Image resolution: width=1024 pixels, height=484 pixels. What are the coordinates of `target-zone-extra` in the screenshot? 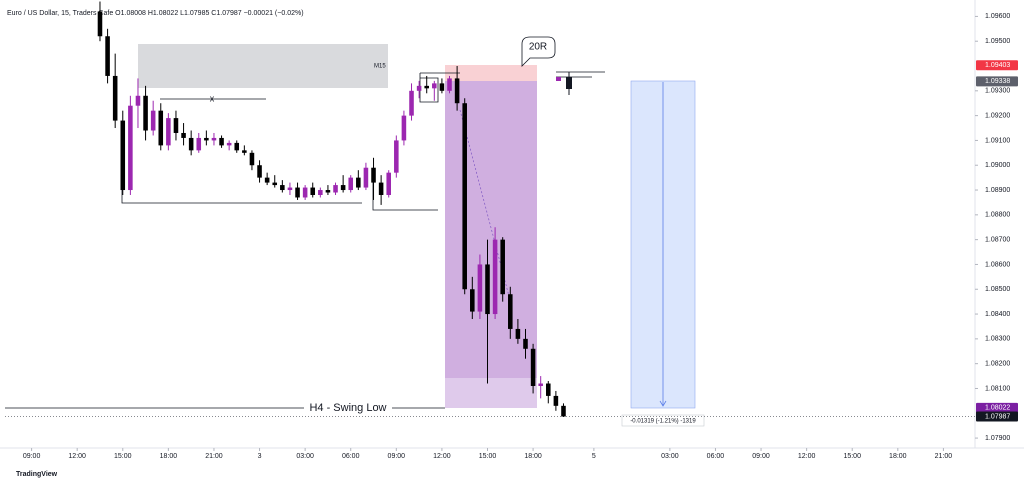 It's located at (491, 393).